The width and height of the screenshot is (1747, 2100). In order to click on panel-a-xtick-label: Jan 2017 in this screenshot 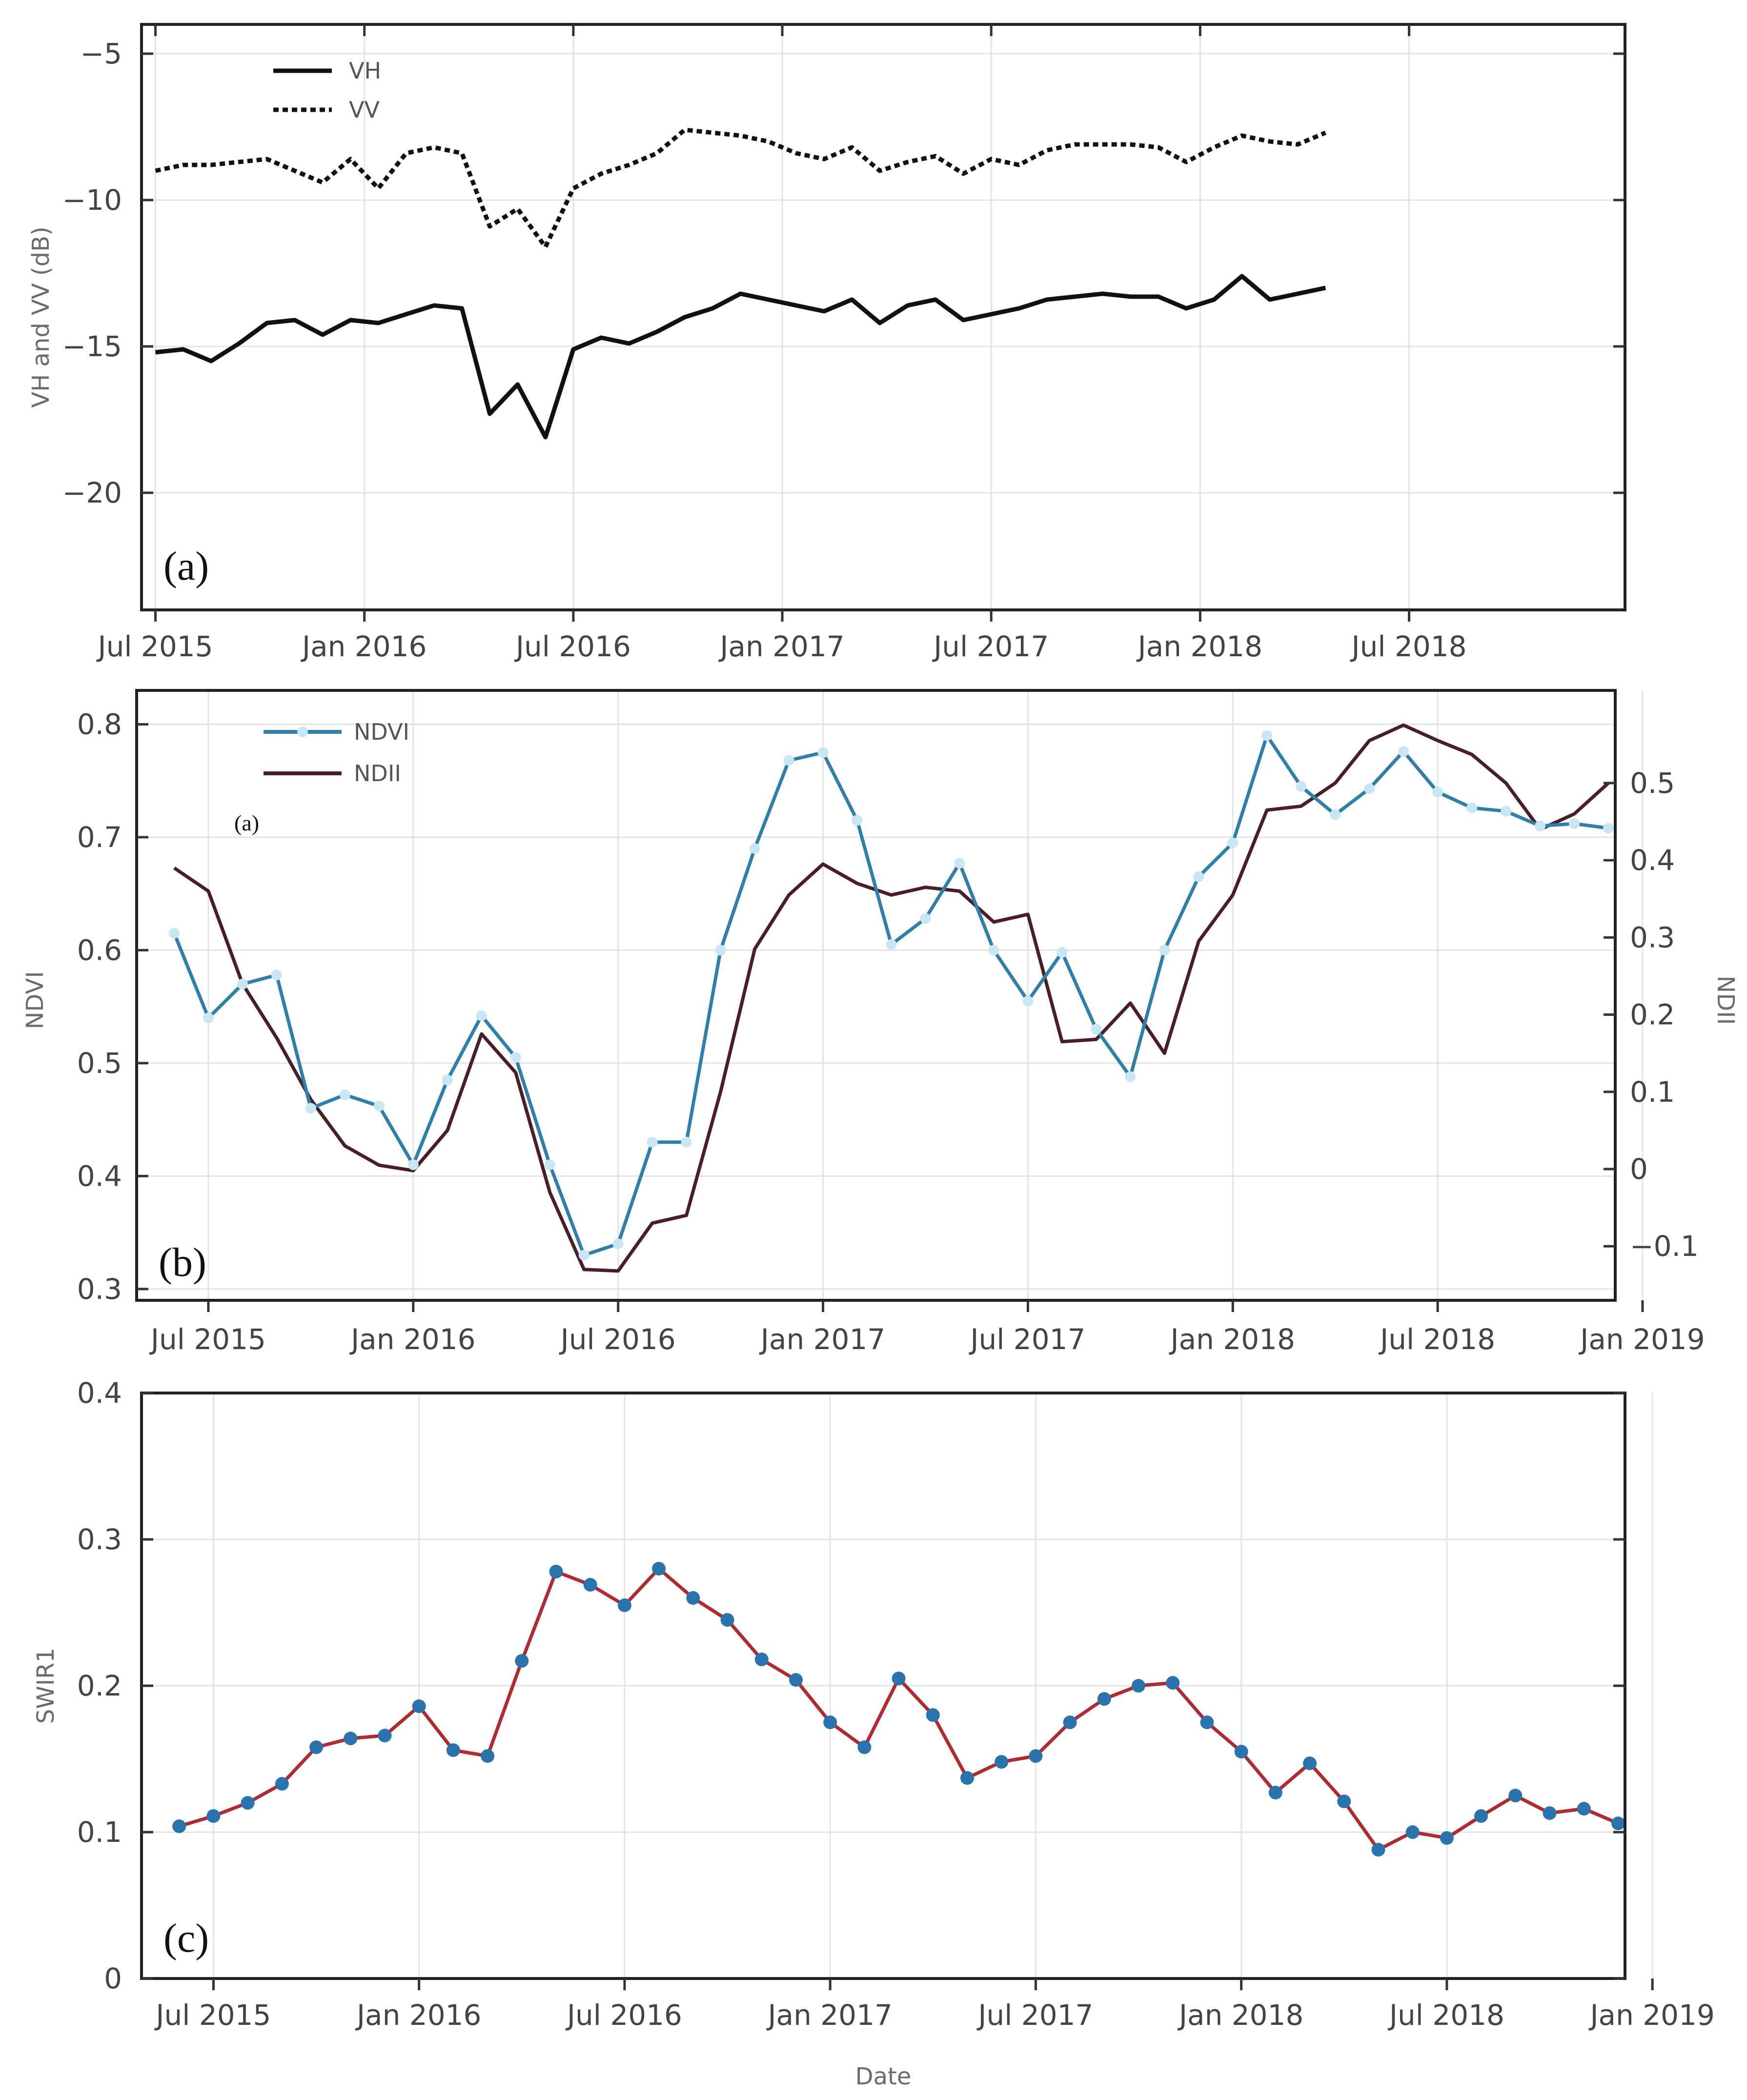, I will do `click(781, 646)`.